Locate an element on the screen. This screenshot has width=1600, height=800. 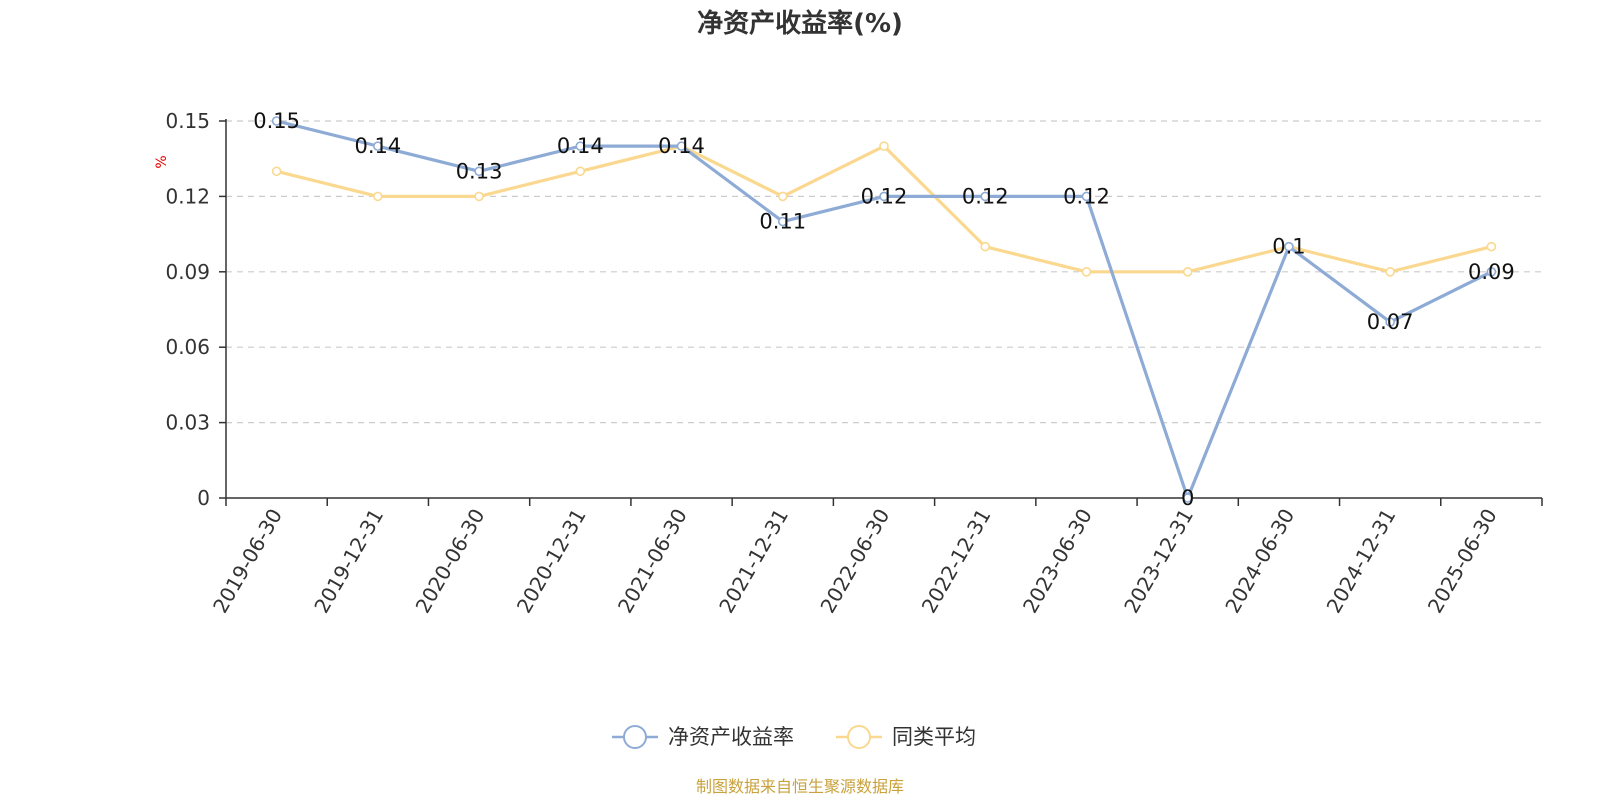
y-axis-ticks: 0 0.03 0.06 0.09 0.12 0.15 is located at coordinates (195, 309).